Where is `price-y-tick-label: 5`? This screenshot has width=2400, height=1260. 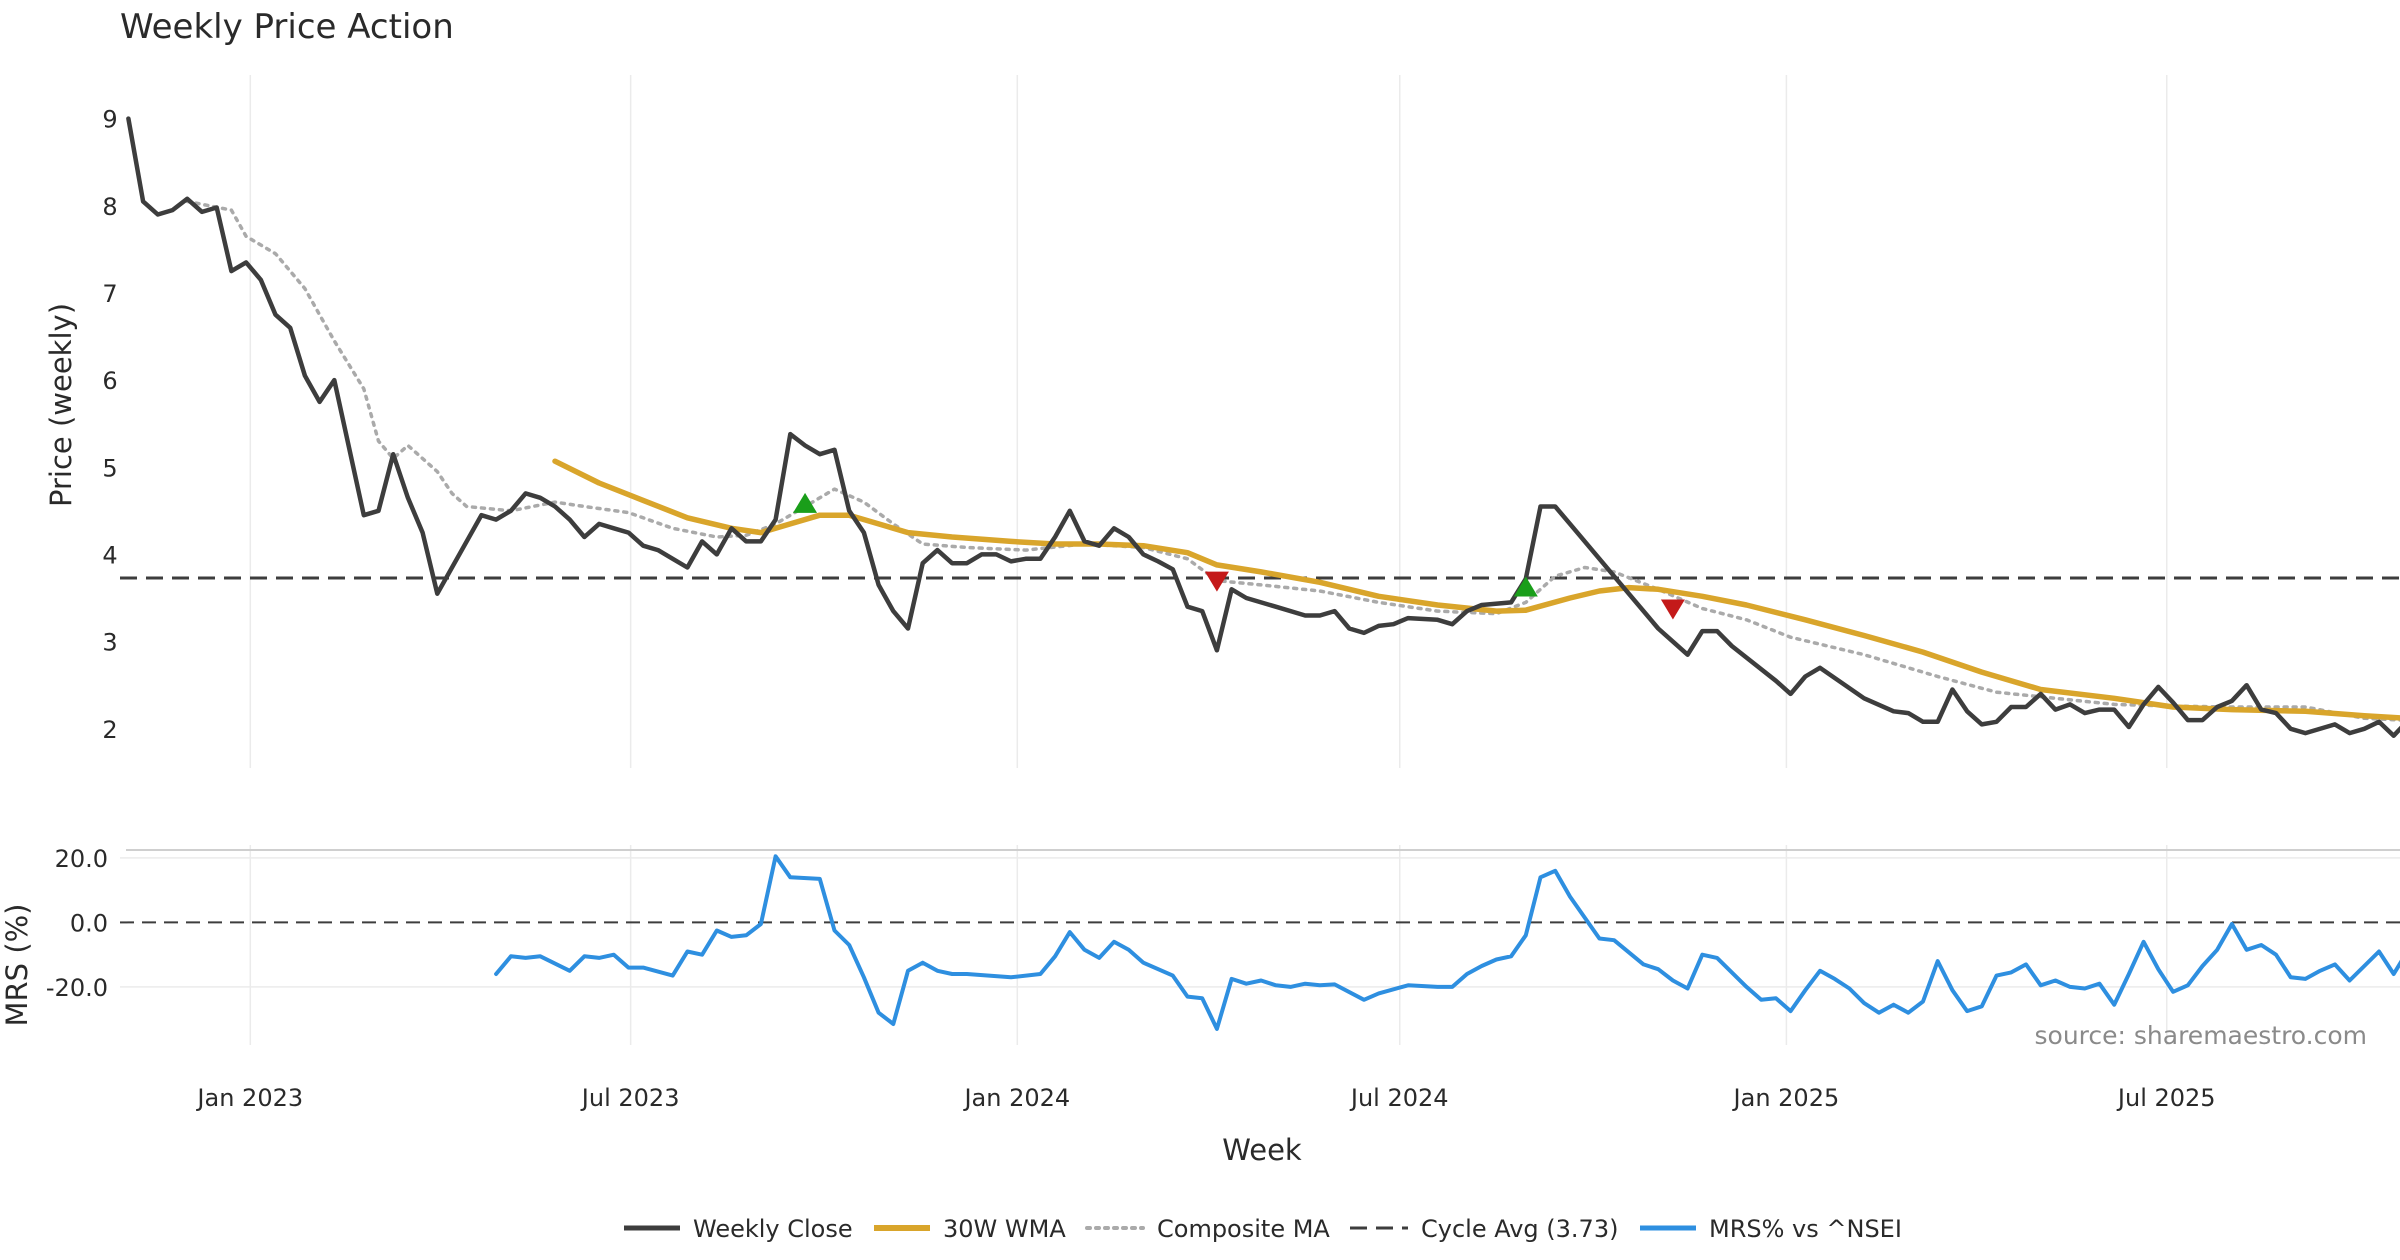
price-y-tick-label: 5 is located at coordinates (109, 468).